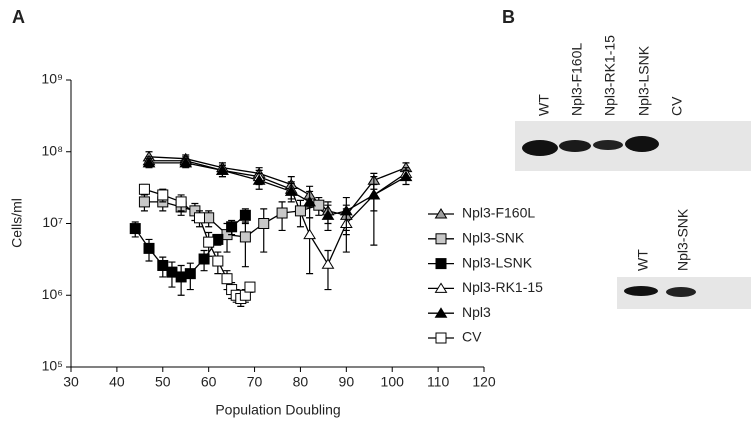  I want to click on y-tick-label: 10⁵, so click(52, 366).